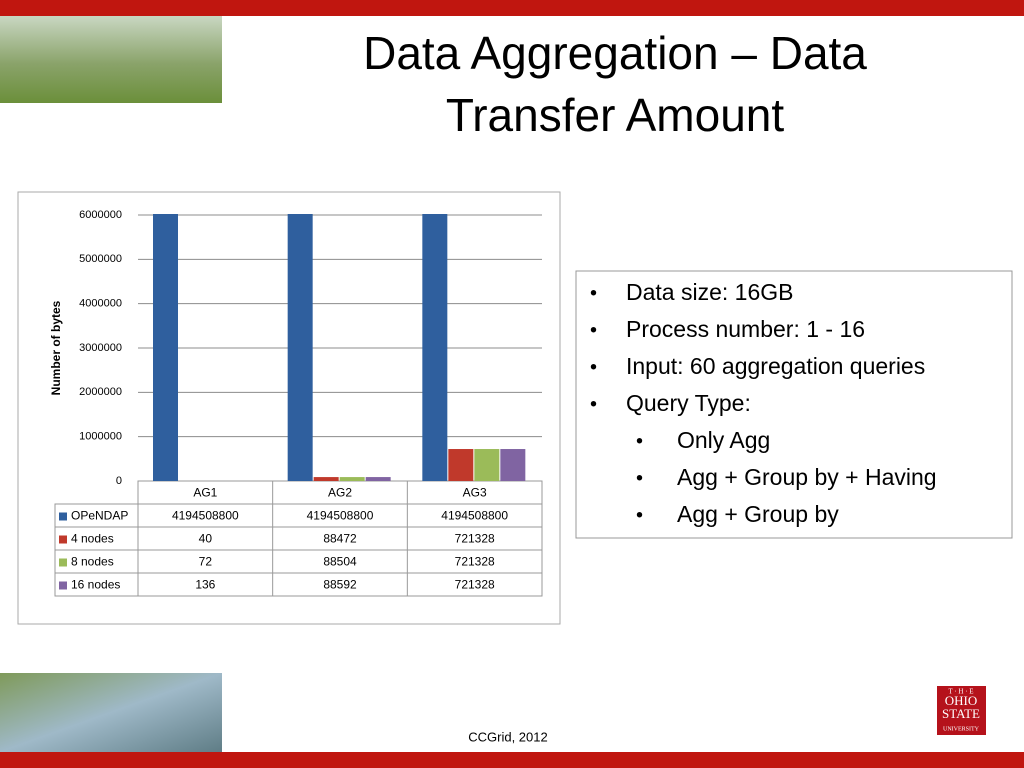 This screenshot has width=1024, height=768. Describe the element at coordinates (507, 736) in the screenshot. I see `footer: CCGrid, 2012` at that location.